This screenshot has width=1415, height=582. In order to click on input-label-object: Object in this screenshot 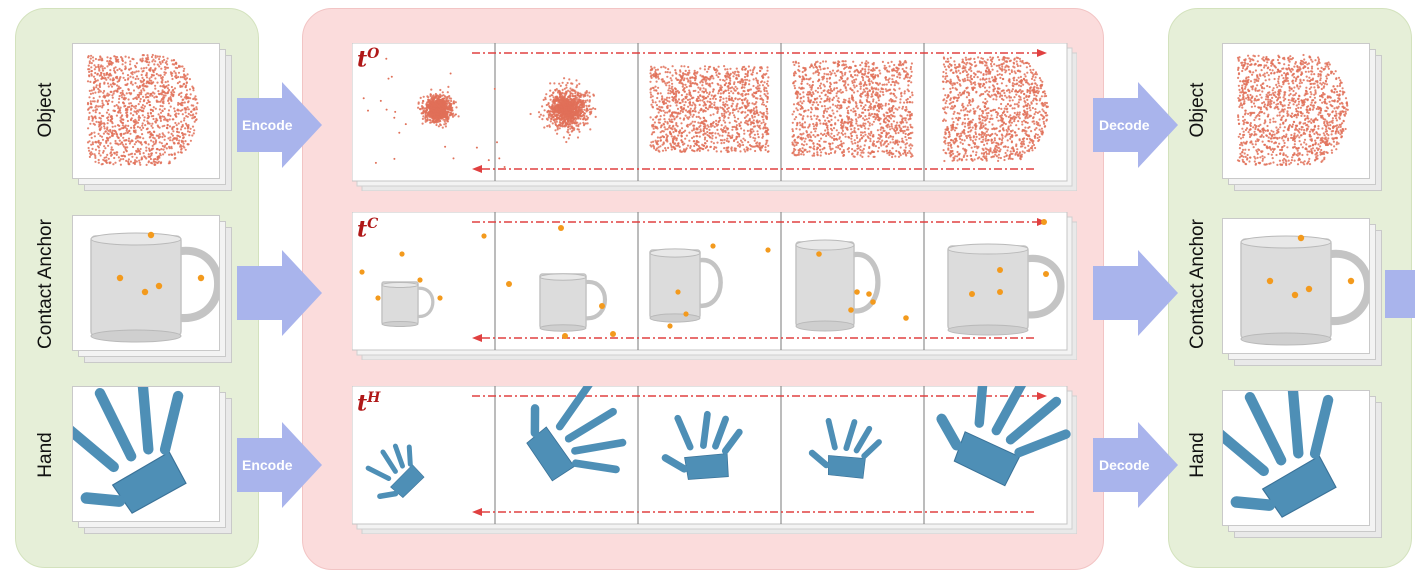, I will do `click(45, 110)`.